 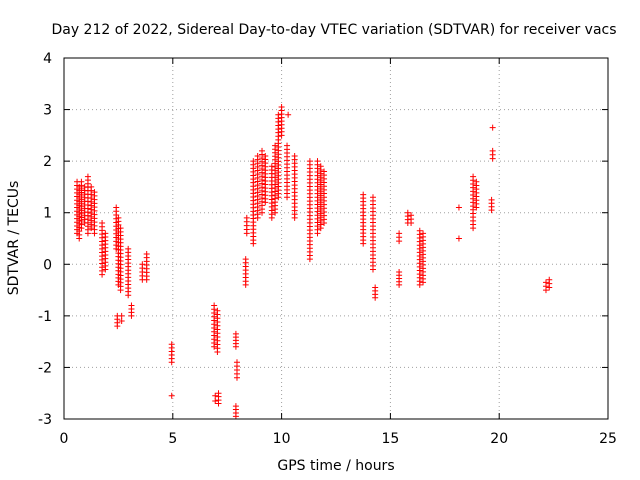 What do you see at coordinates (47, 214) in the screenshot?
I see `y-tick-label: 1` at bounding box center [47, 214].